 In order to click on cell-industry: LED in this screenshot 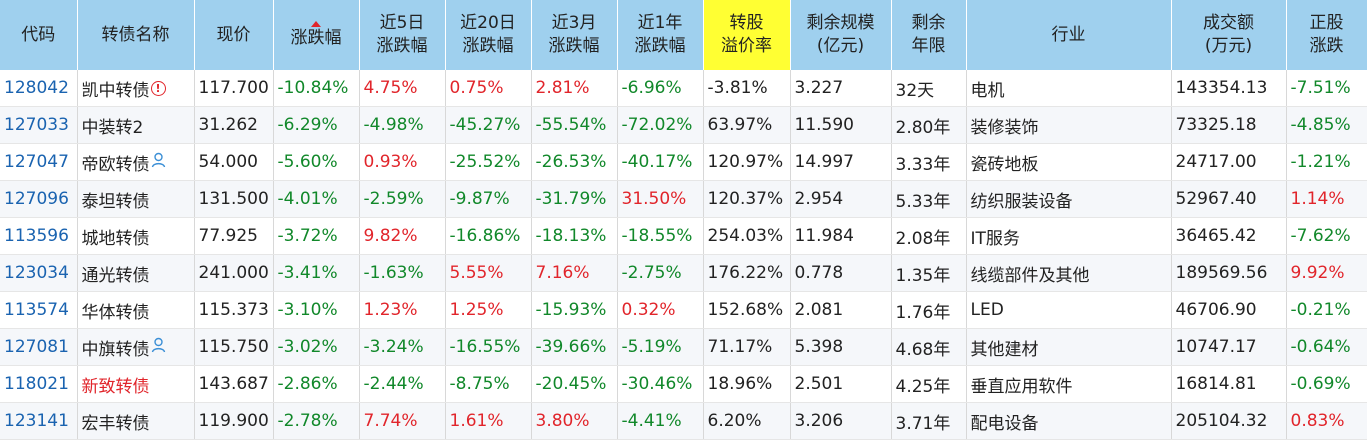, I will do `click(1069, 310)`.